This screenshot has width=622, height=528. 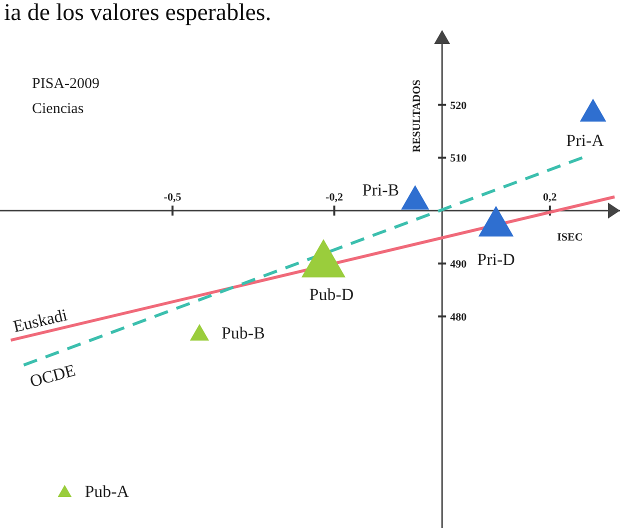 What do you see at coordinates (459, 264) in the screenshot?
I see `y-tick-label: 490` at bounding box center [459, 264].